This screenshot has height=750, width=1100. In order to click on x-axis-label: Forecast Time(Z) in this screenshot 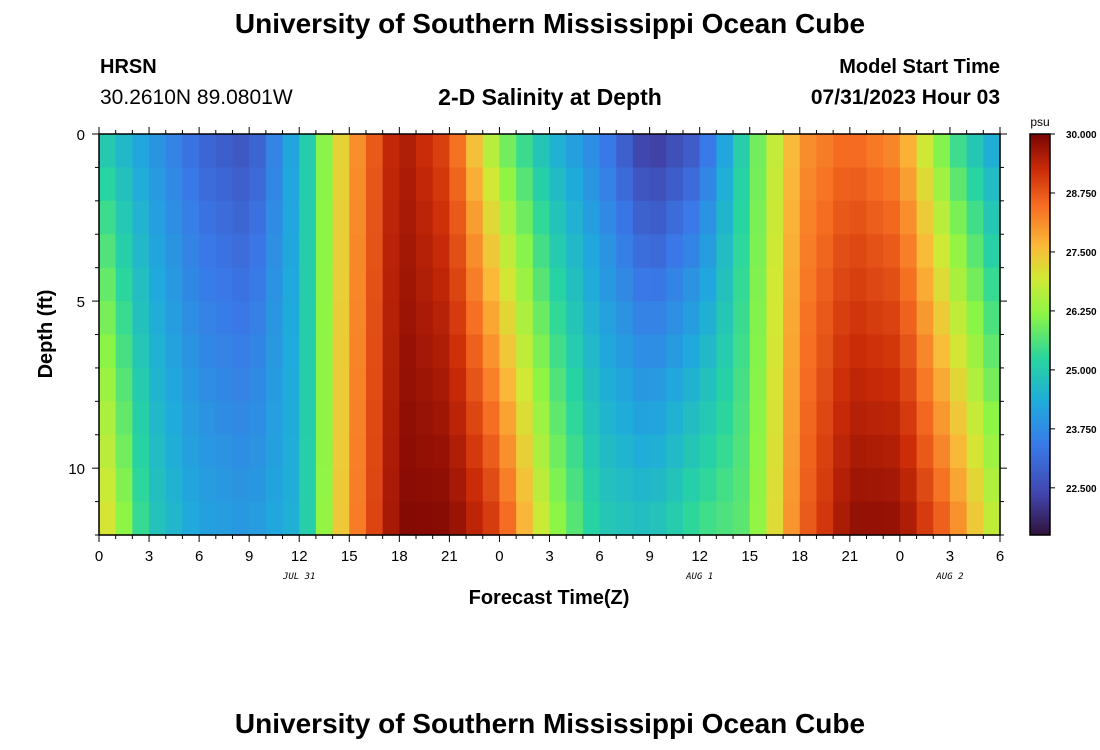, I will do `click(549, 598)`.